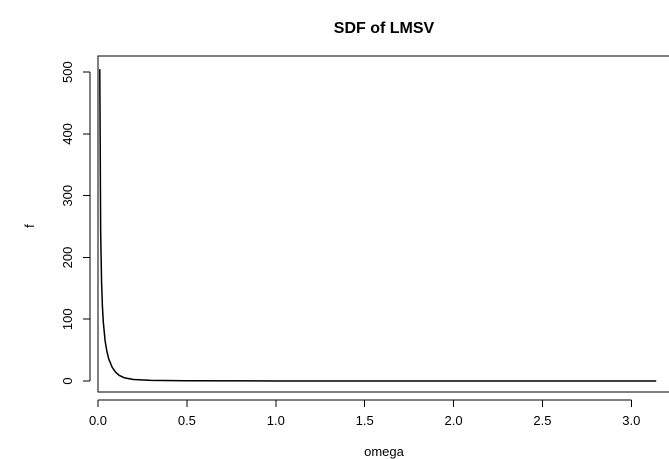 This screenshot has width=669, height=459. Describe the element at coordinates (542, 420) in the screenshot. I see `x-tick-label: 2.5` at that location.